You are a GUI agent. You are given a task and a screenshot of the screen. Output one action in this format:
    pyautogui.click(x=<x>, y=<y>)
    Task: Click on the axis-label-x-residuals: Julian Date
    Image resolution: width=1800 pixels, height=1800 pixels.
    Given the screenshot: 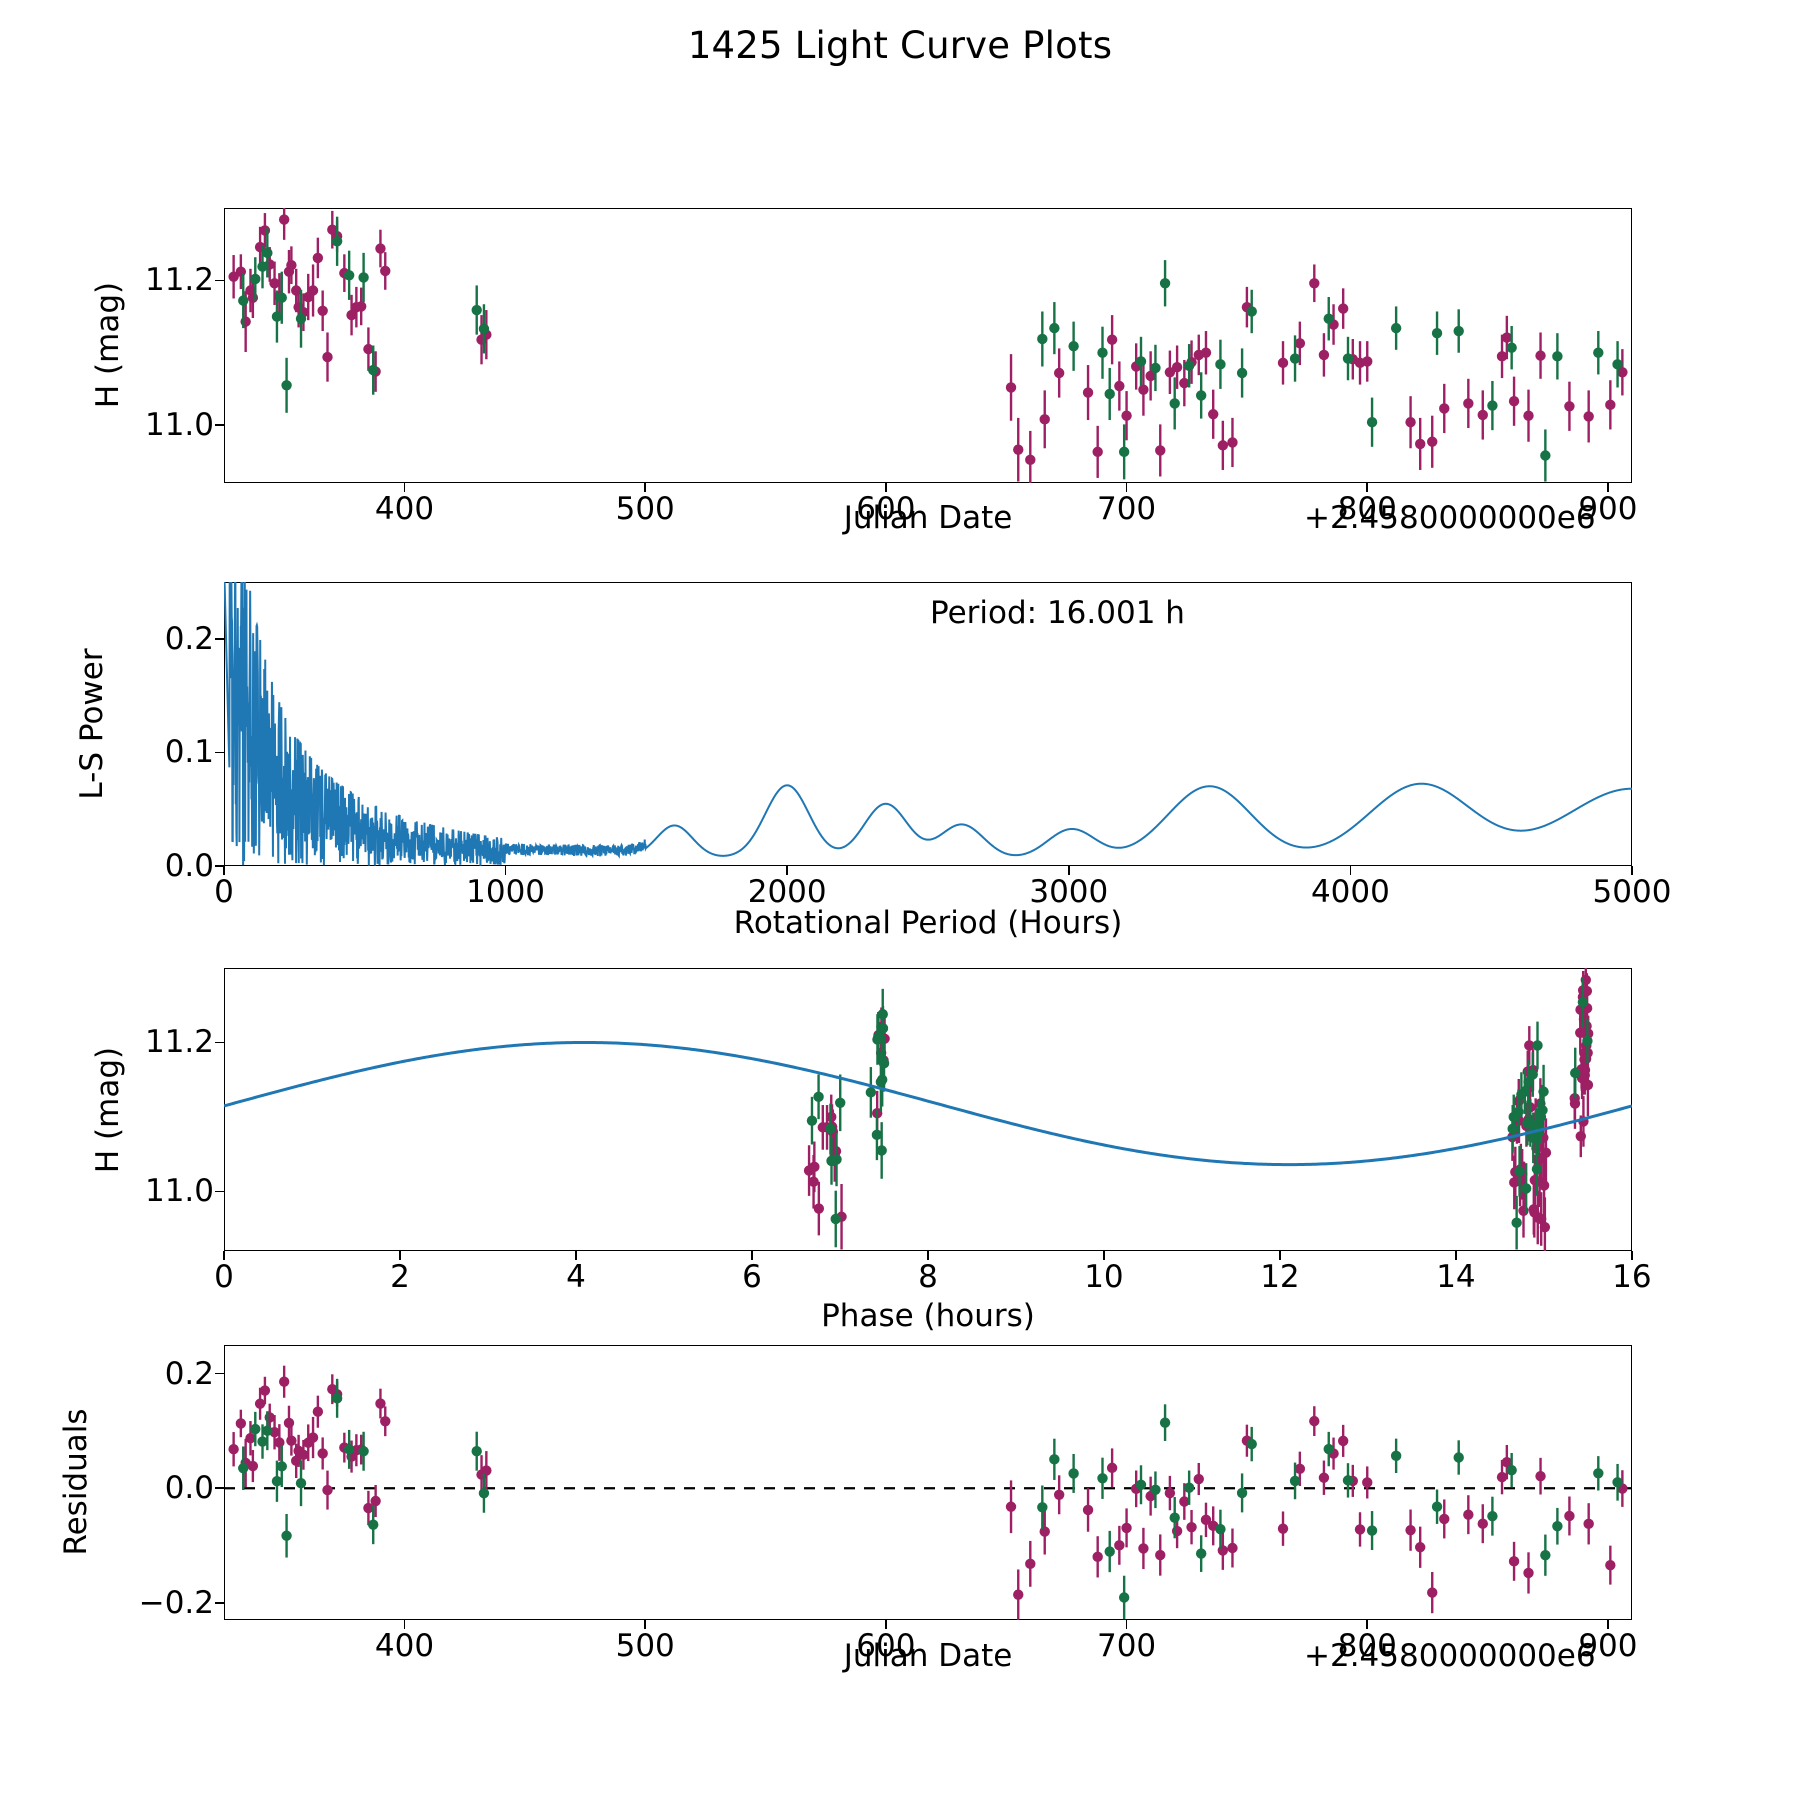 What is the action you would take?
    pyautogui.click(x=928, y=1656)
    